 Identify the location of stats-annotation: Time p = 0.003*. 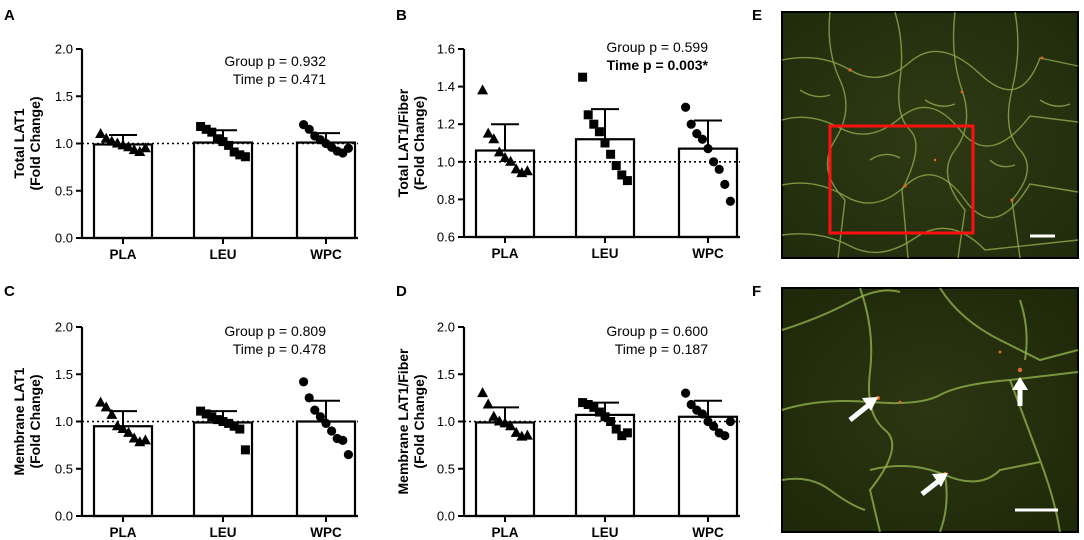
(658, 65).